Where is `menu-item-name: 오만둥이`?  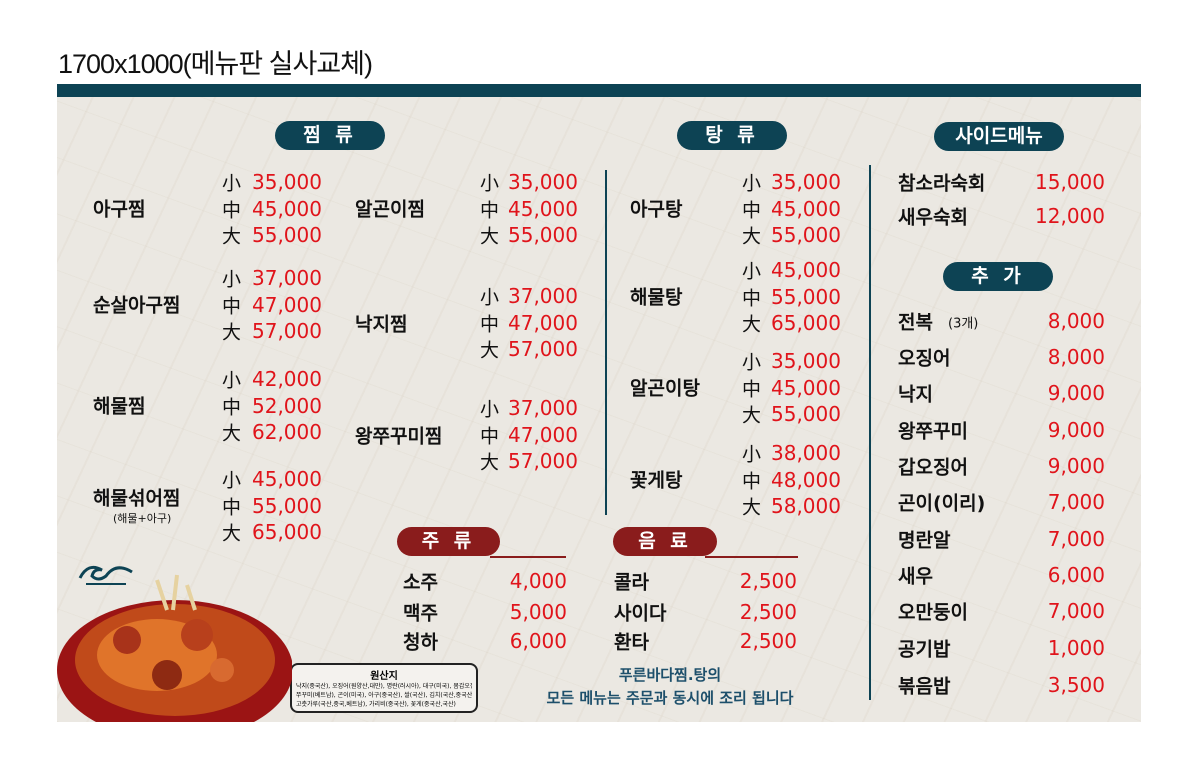
menu-item-name: 오만둥이 is located at coordinates (933, 612).